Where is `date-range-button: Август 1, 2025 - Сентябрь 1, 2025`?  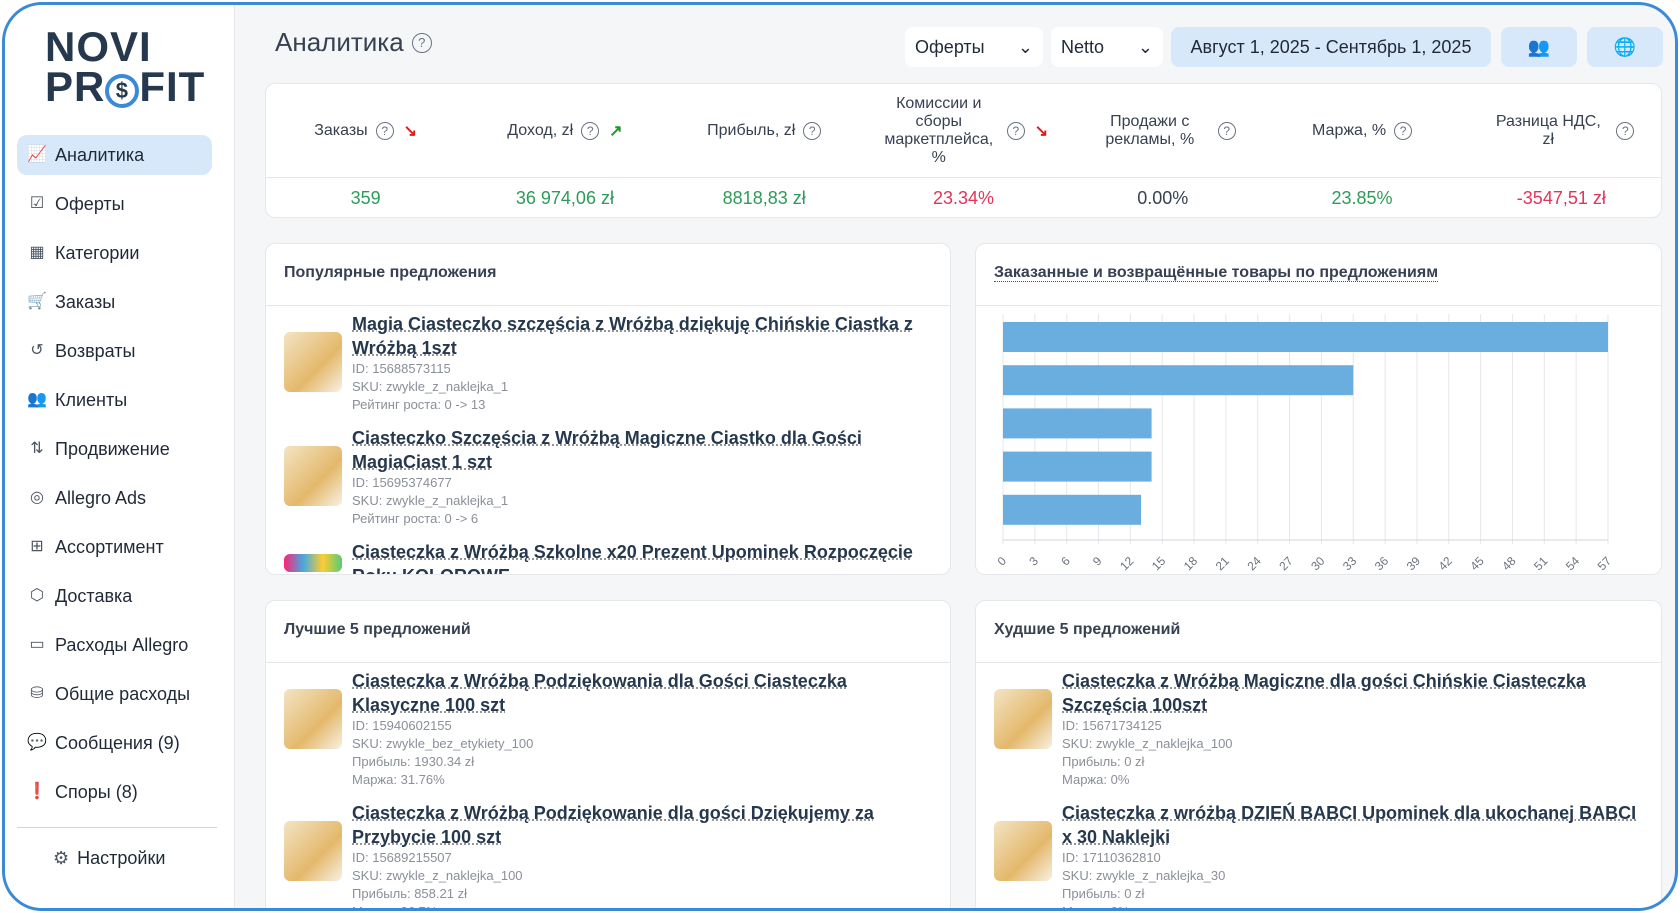
date-range-button: Август 1, 2025 - Сентябрь 1, 2025 is located at coordinates (1331, 47).